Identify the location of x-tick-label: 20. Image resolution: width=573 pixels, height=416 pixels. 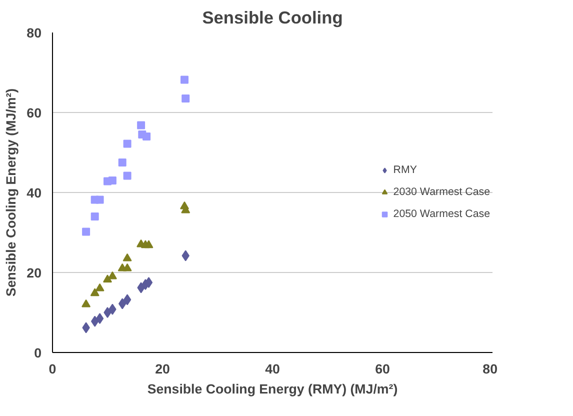
(162, 369).